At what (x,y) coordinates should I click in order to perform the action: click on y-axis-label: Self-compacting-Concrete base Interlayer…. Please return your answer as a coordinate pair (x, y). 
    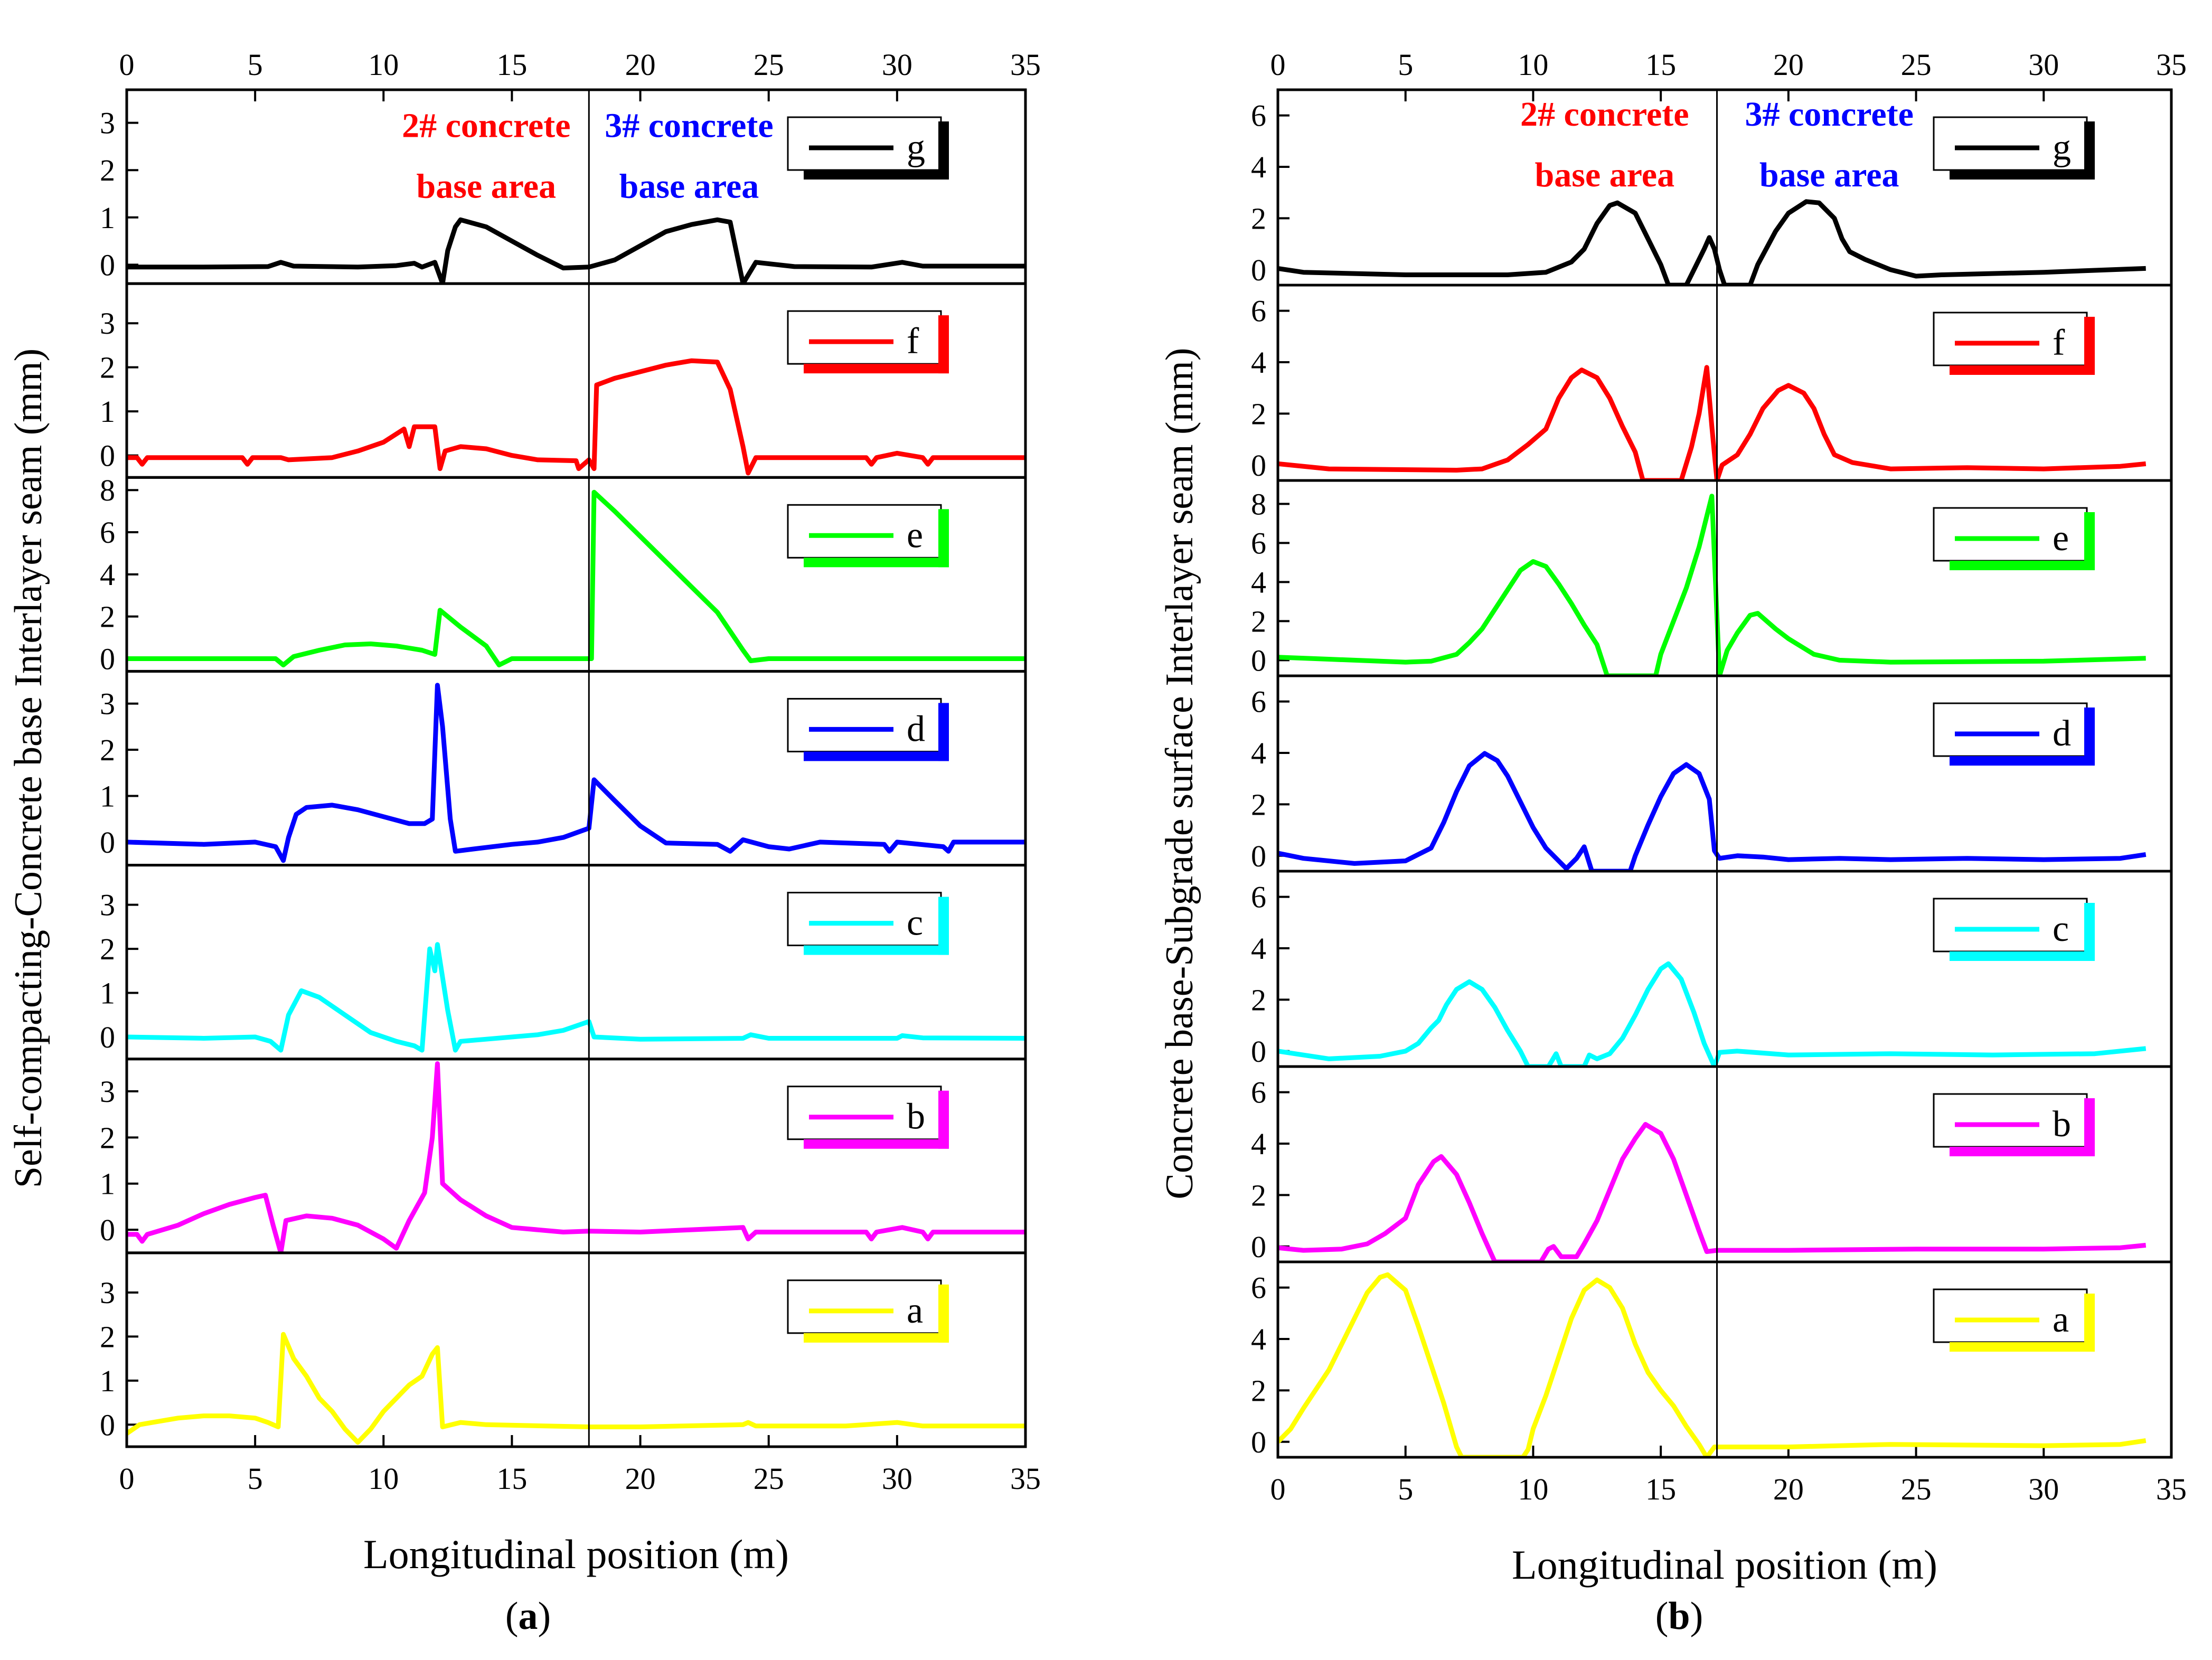
    Looking at the image, I should click on (28, 768).